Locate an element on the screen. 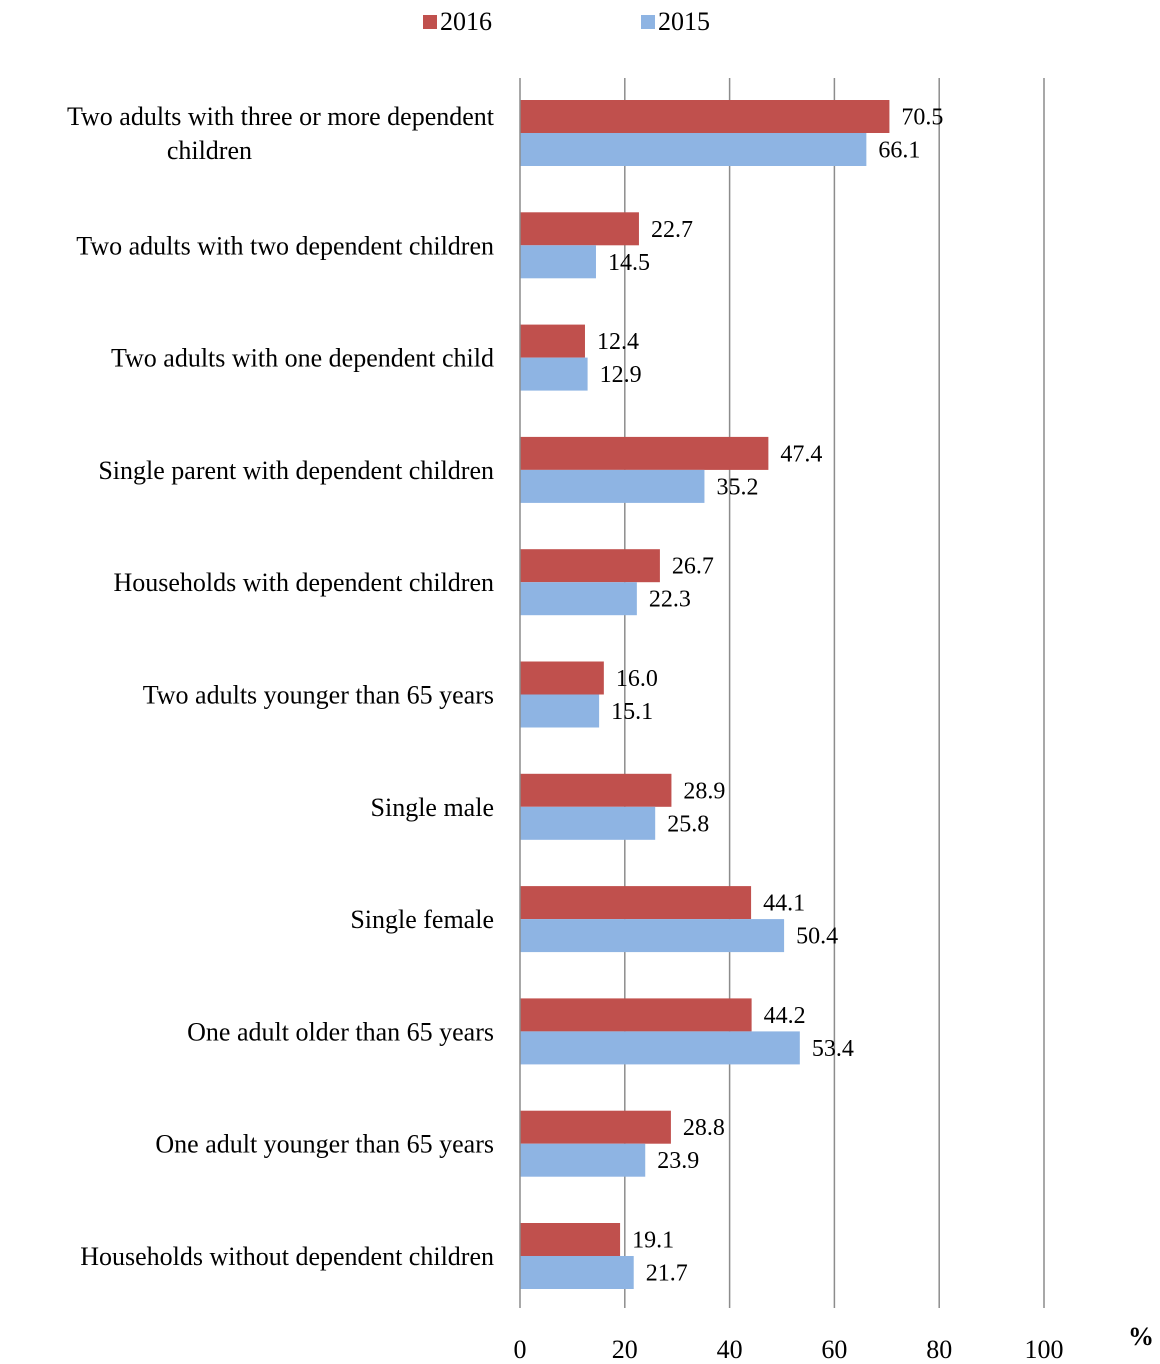  category-label: Single male is located at coordinates (432, 807).